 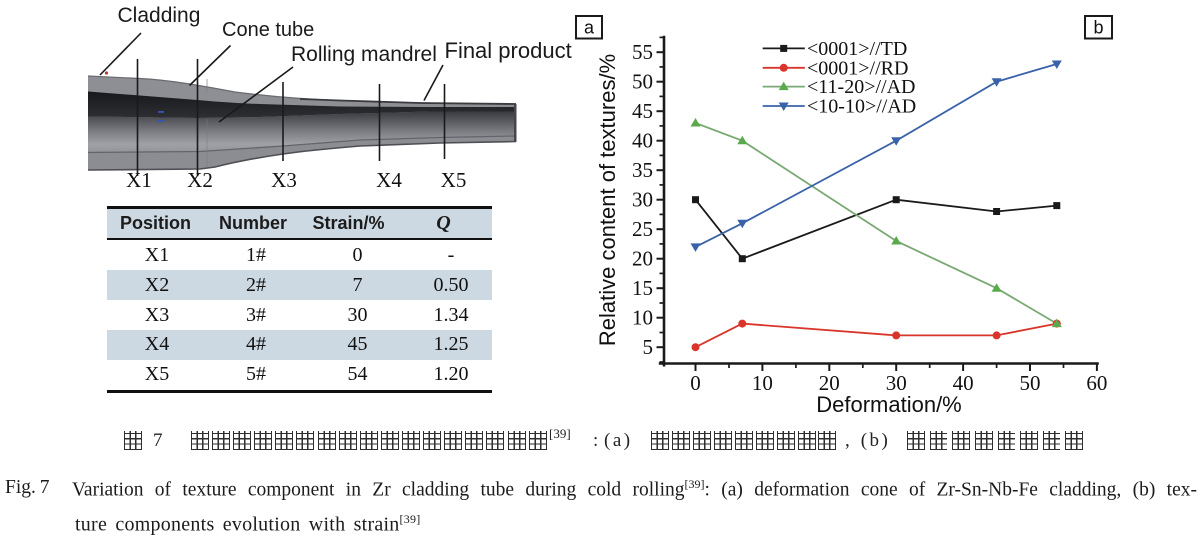 I want to click on svg-text: X3, so click(x=284, y=180).